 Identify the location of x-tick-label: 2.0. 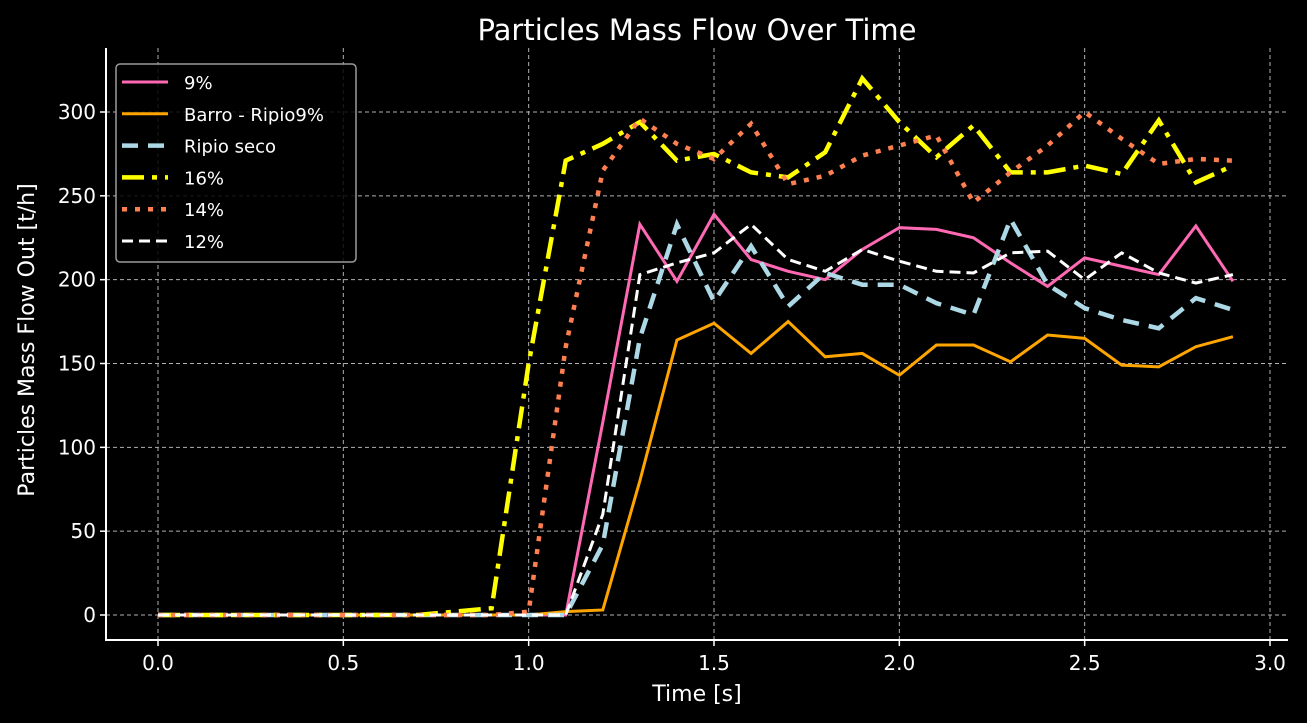
(899, 663).